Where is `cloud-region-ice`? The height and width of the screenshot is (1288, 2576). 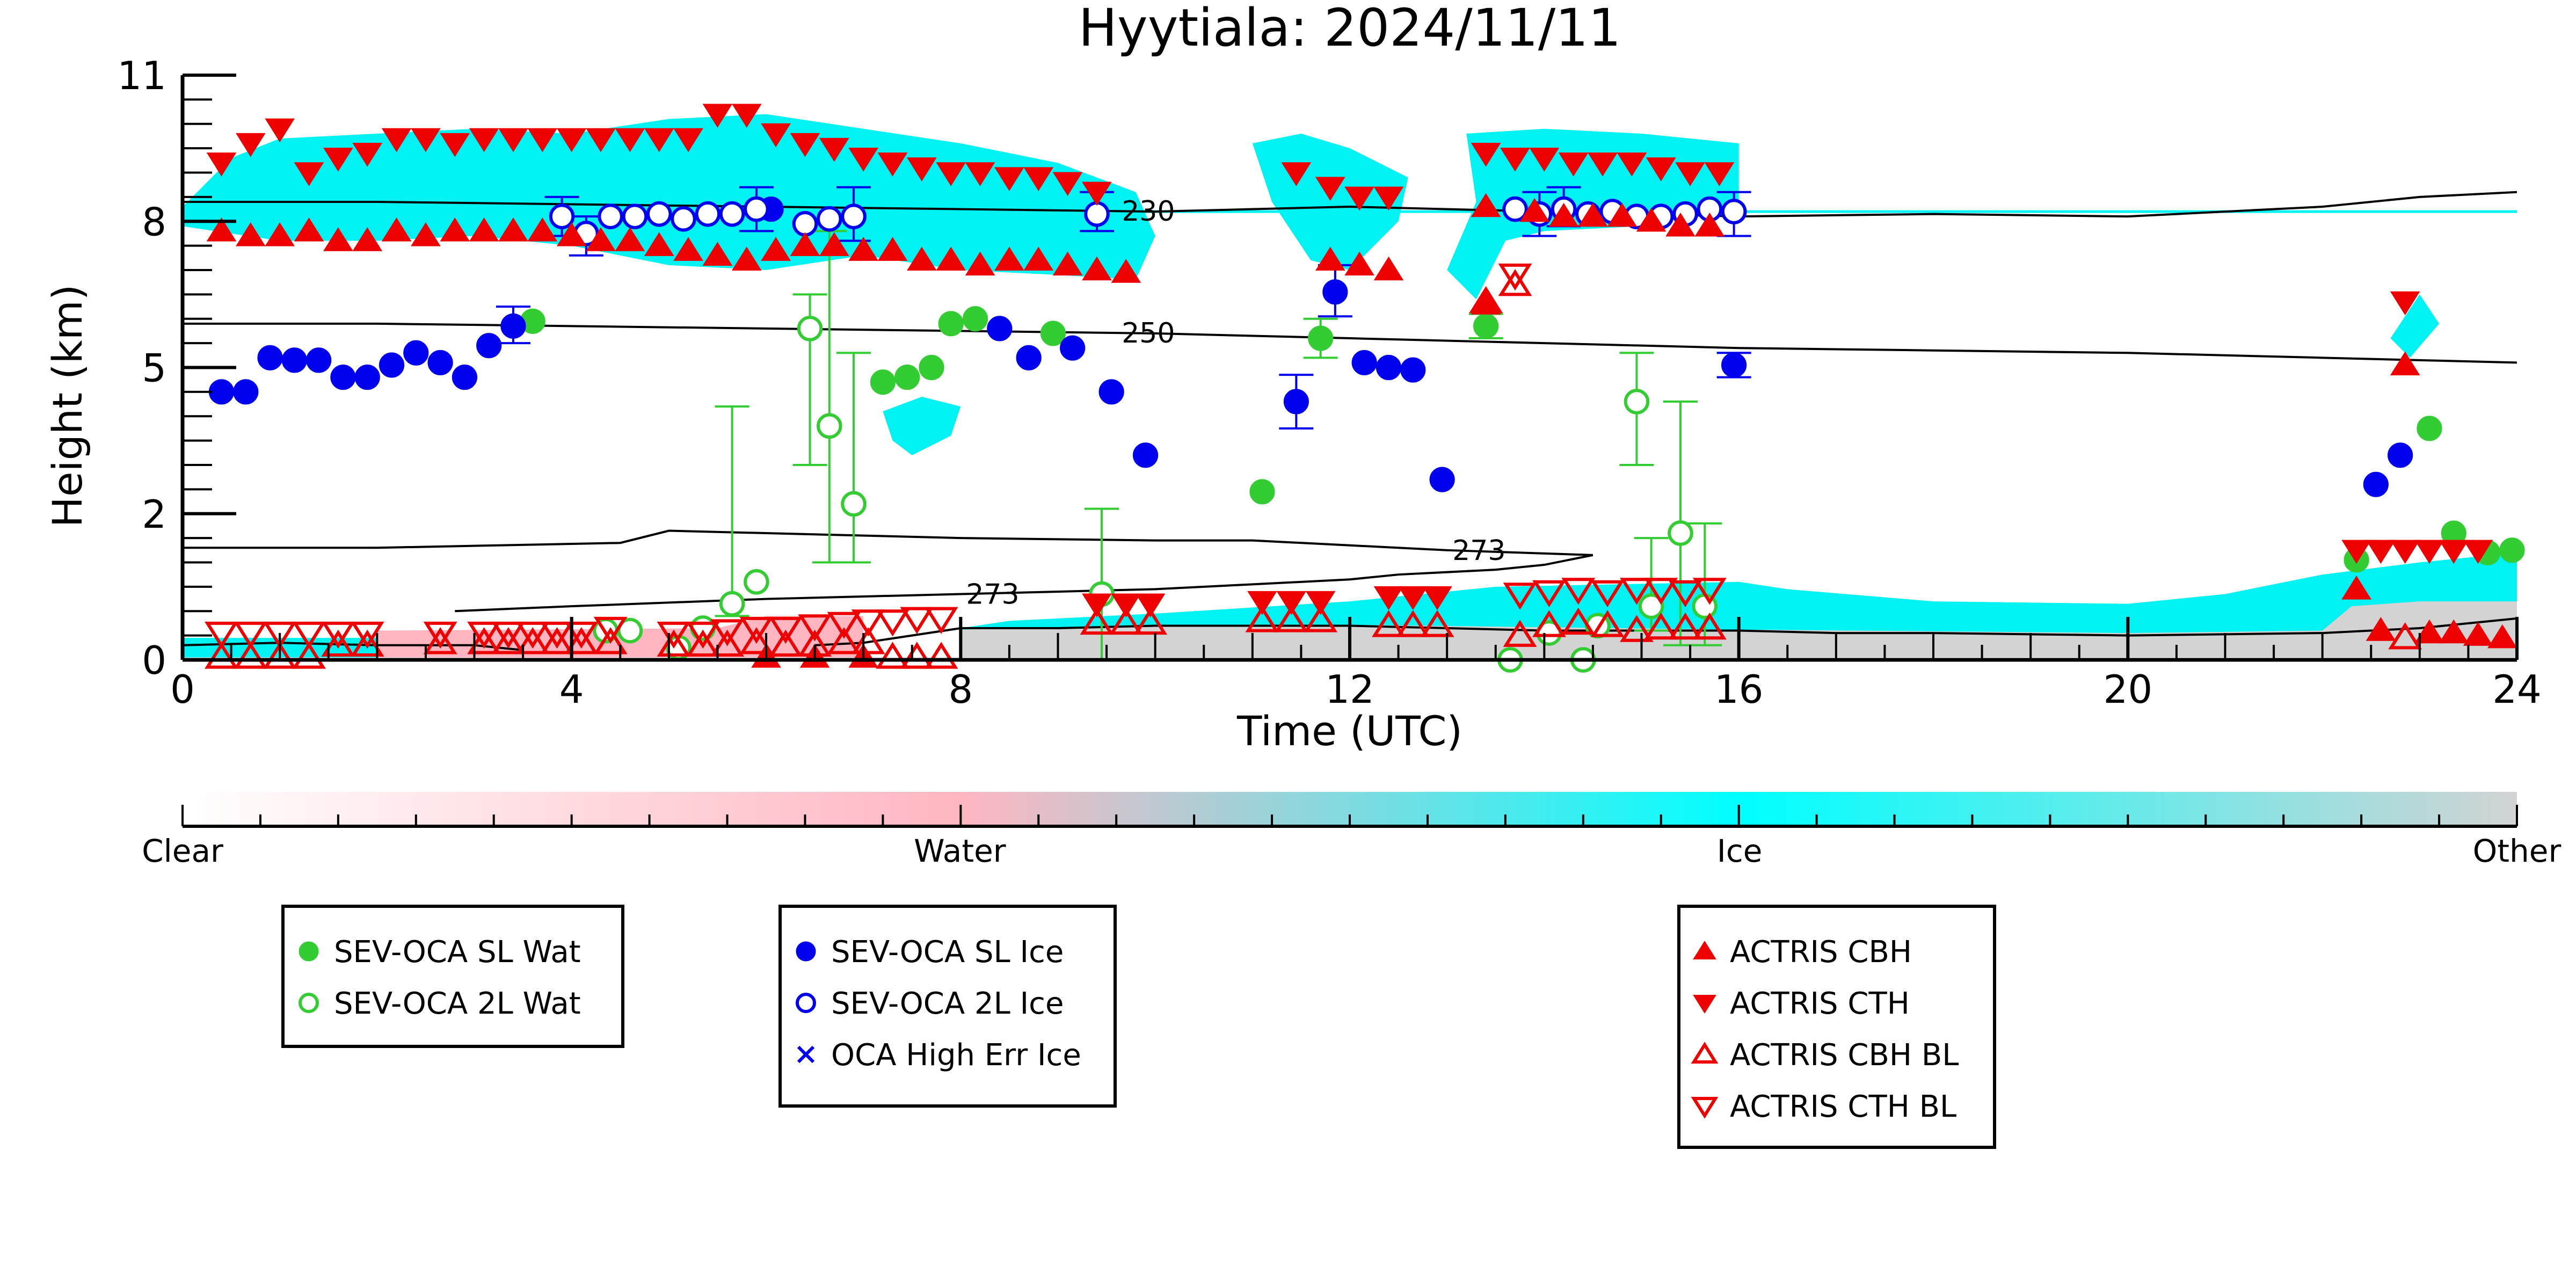 cloud-region-ice is located at coordinates (2415, 326).